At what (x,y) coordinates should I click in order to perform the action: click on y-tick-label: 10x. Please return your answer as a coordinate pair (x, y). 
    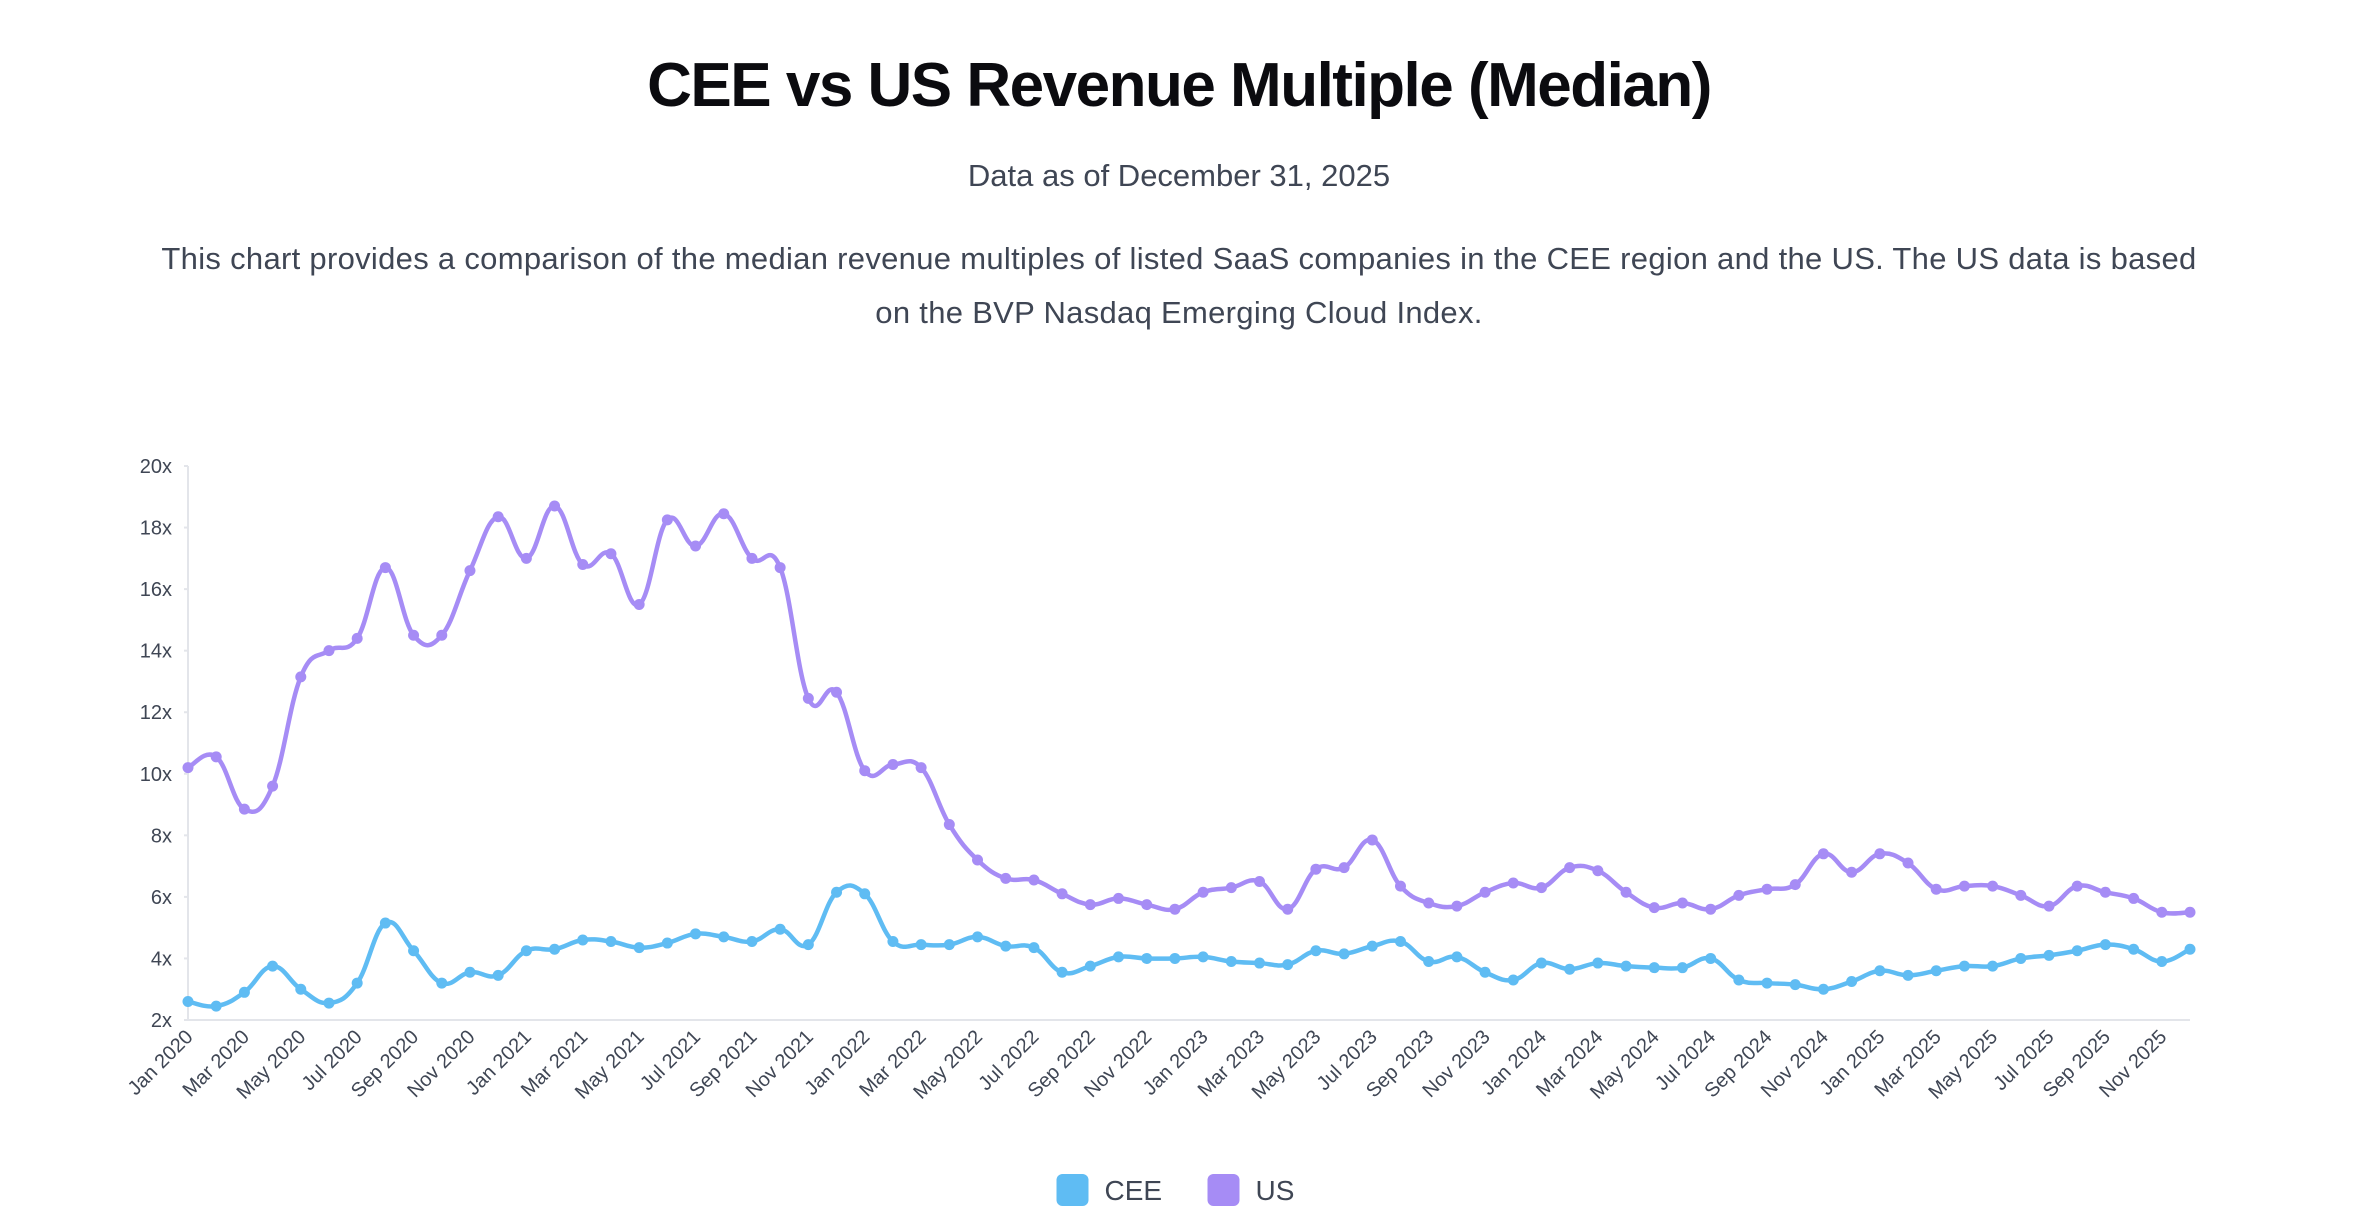
    Looking at the image, I should click on (156, 775).